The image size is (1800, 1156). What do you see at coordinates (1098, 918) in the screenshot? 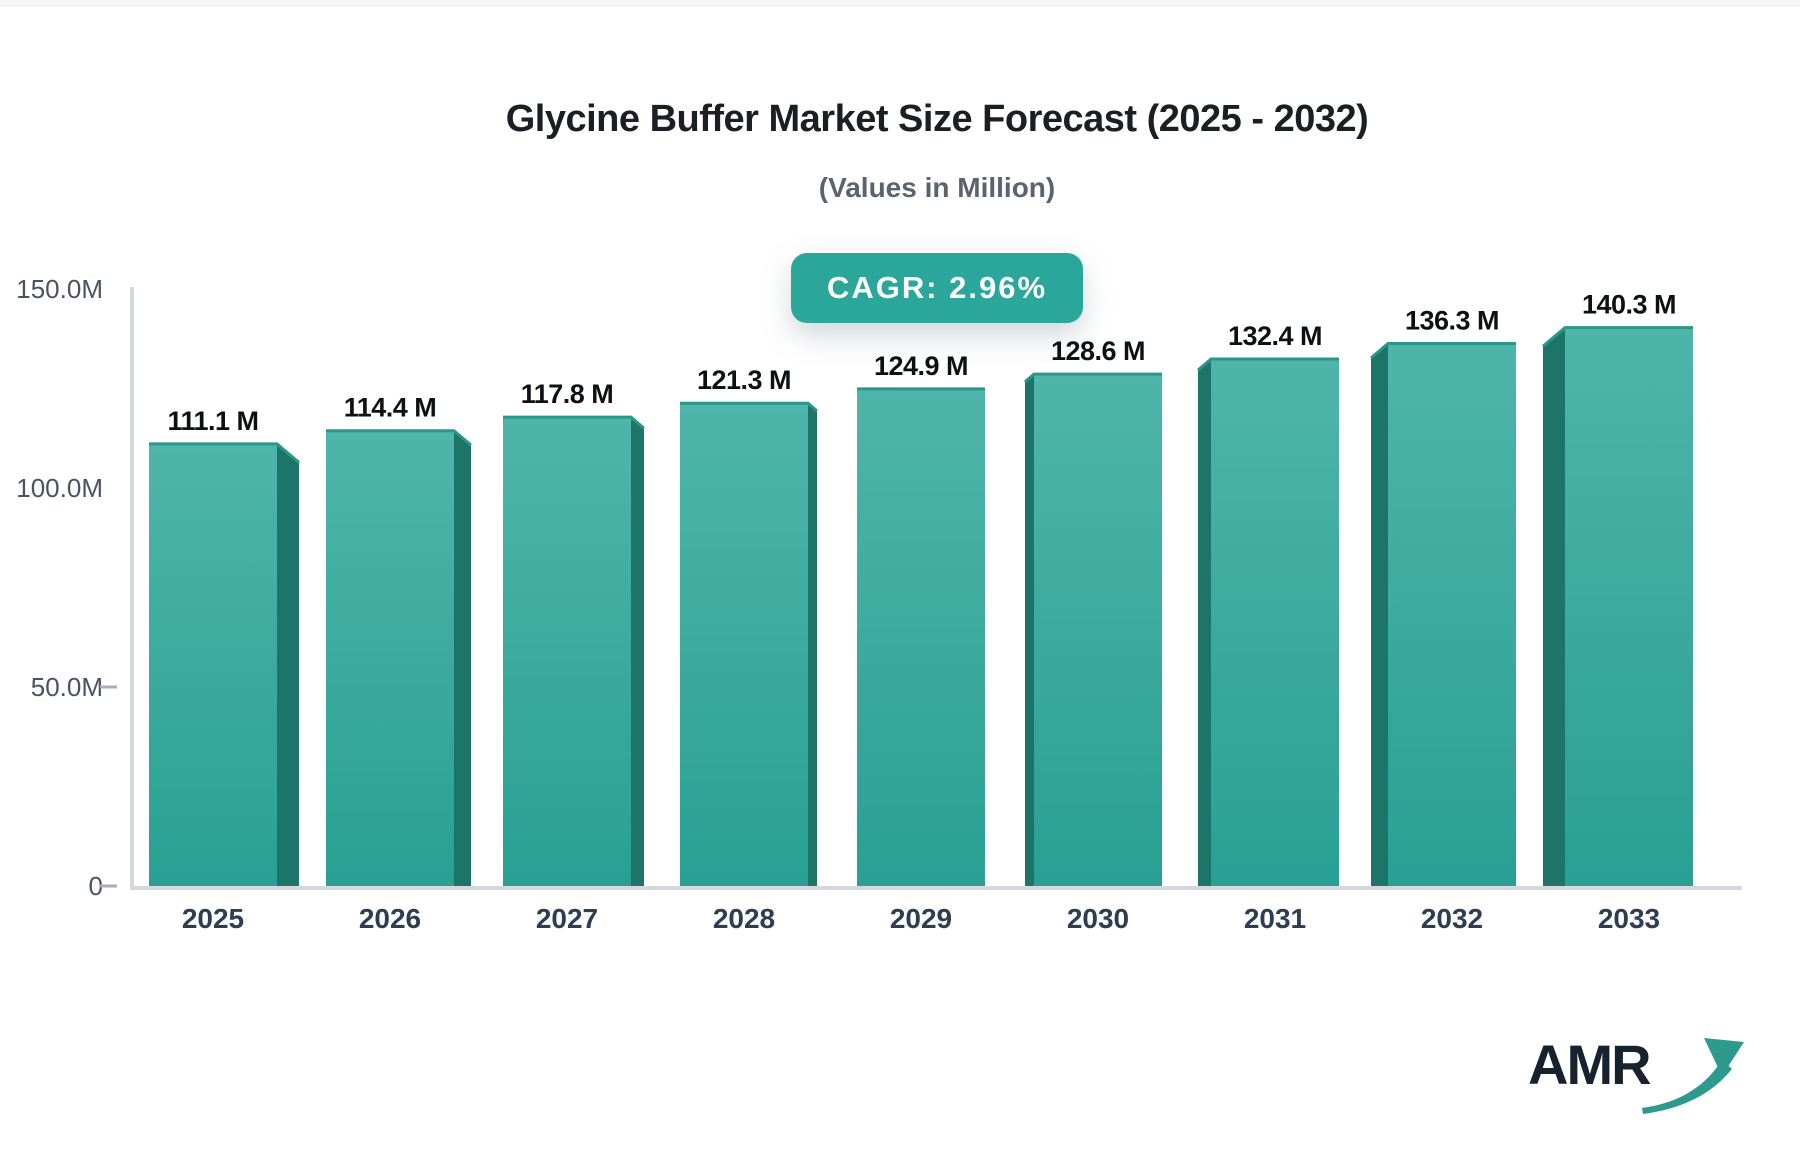
I see `x-tick-label: 2030` at bounding box center [1098, 918].